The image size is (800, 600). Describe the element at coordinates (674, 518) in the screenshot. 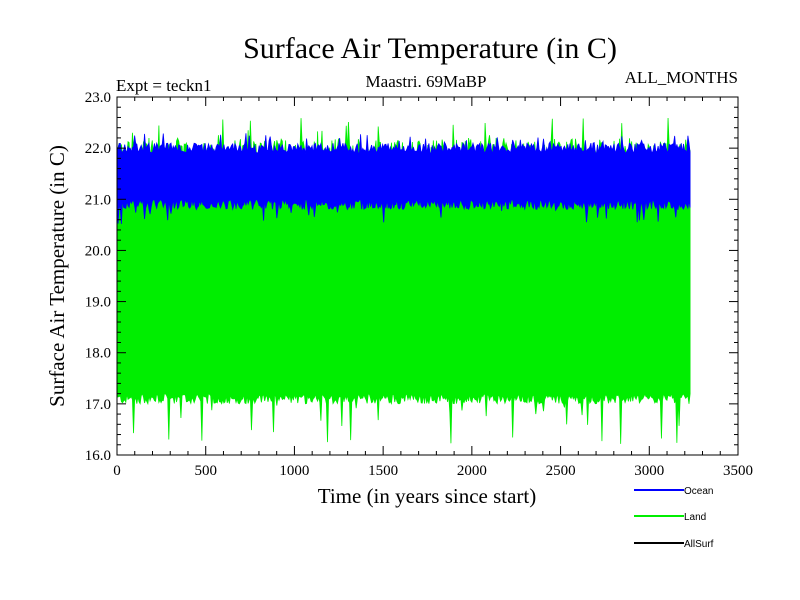

I see `legend: Ocean Land AllSurf` at that location.